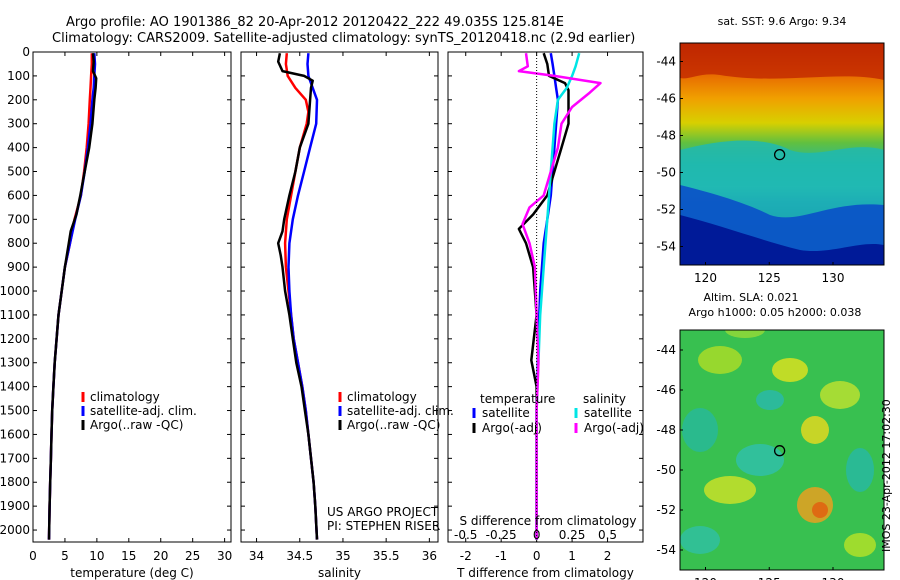 This screenshot has height=580, width=900. Describe the element at coordinates (545, 573) in the screenshot. I see `x-axis-label: T difference from climatology` at that location.